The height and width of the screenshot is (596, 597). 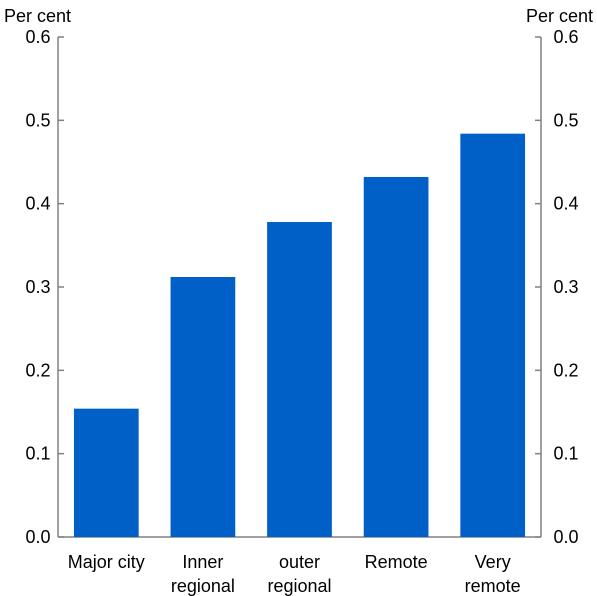 What do you see at coordinates (396, 562) in the screenshot?
I see `category-label: Remote` at bounding box center [396, 562].